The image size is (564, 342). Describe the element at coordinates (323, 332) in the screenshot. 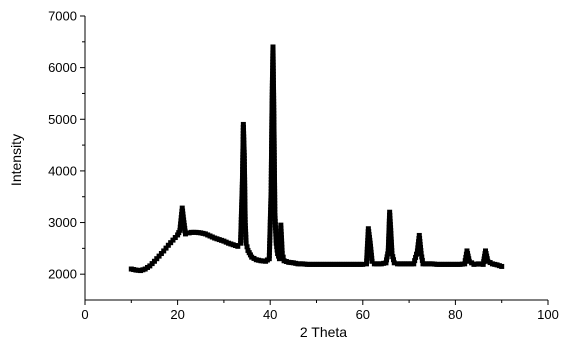

I see `x-axis-title: 2 Theta` at that location.